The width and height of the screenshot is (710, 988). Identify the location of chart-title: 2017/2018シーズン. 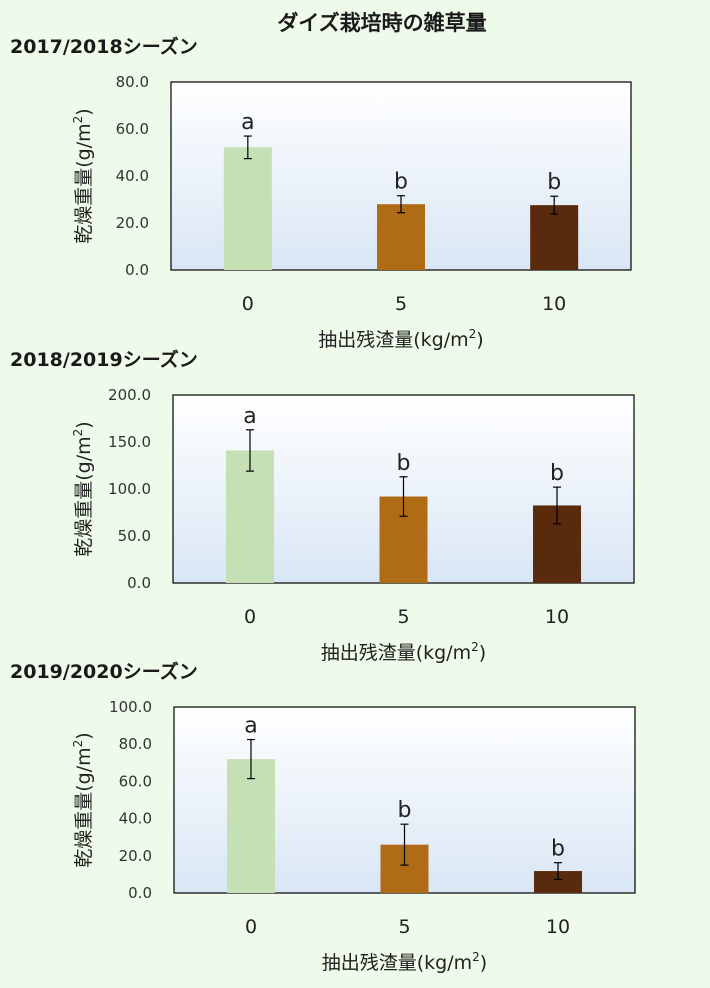
(104, 46).